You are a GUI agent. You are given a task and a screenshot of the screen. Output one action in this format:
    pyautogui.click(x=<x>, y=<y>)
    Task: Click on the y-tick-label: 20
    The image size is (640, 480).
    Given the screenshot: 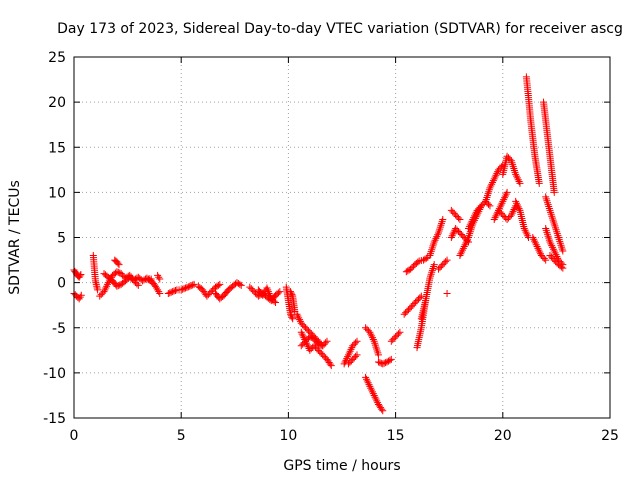 What is the action you would take?
    pyautogui.click(x=57, y=103)
    